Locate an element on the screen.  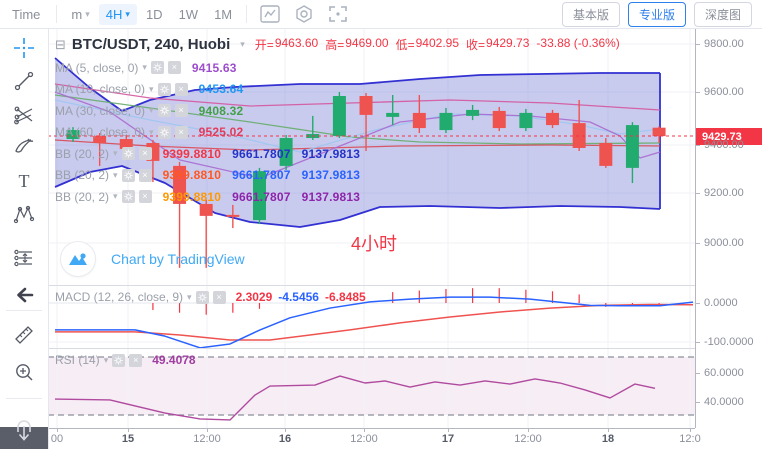
interval-1M: 1M is located at coordinates (223, 14).